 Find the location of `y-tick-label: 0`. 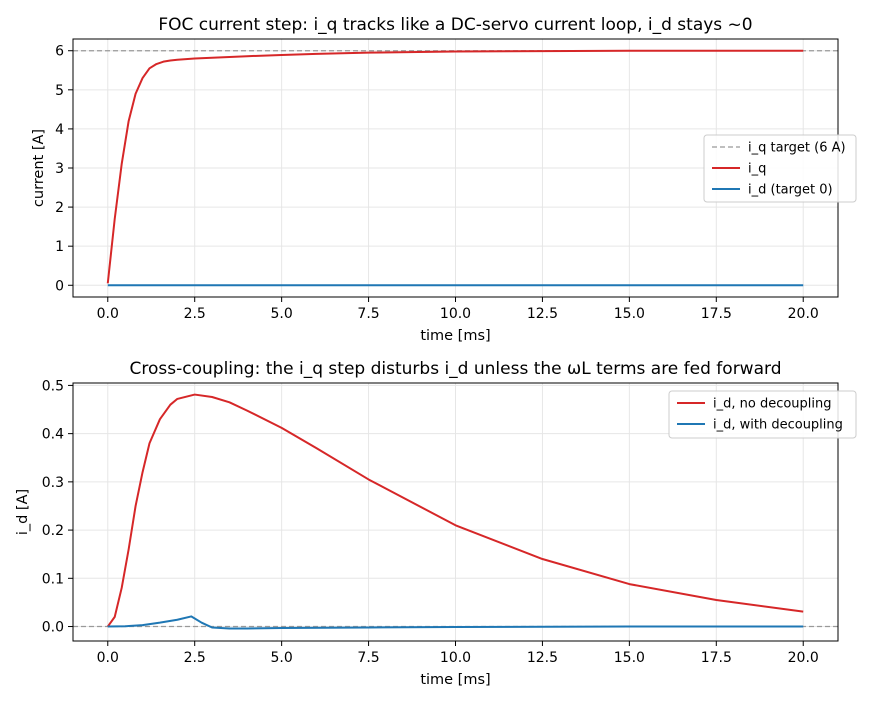

y-tick-label: 0 is located at coordinates (59, 286).